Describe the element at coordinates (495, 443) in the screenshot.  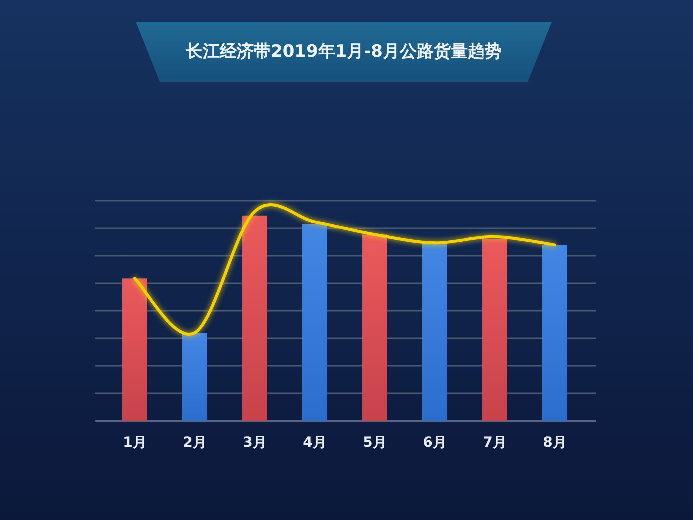
I see `x-tick-label: 7月` at that location.